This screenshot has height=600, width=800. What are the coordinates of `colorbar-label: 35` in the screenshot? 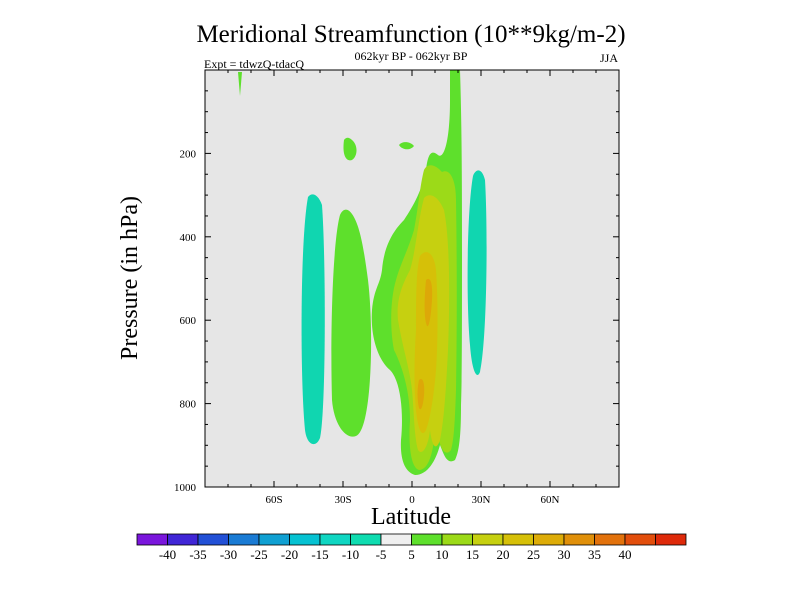 It's located at (594, 554).